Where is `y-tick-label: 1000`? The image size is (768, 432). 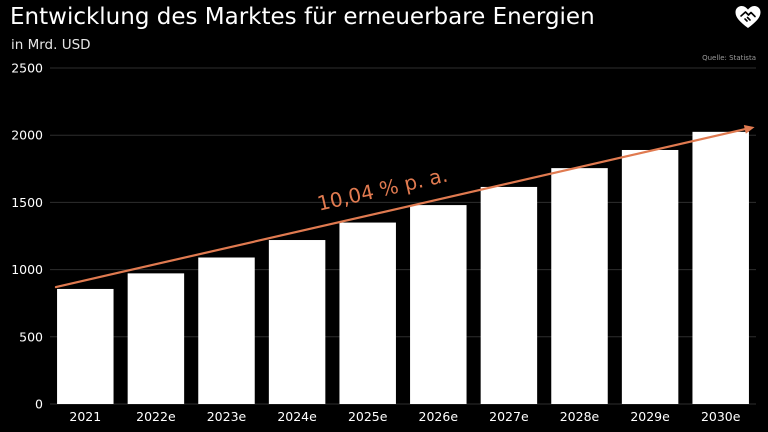
y-tick-label: 1000 is located at coordinates (27, 269).